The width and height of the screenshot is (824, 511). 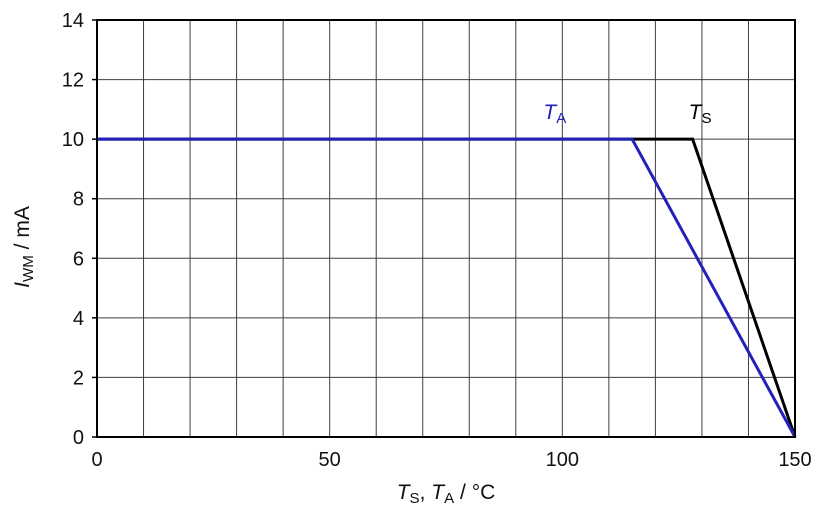 What do you see at coordinates (561, 118) in the screenshot?
I see `curve-label-ta-subscript: A` at bounding box center [561, 118].